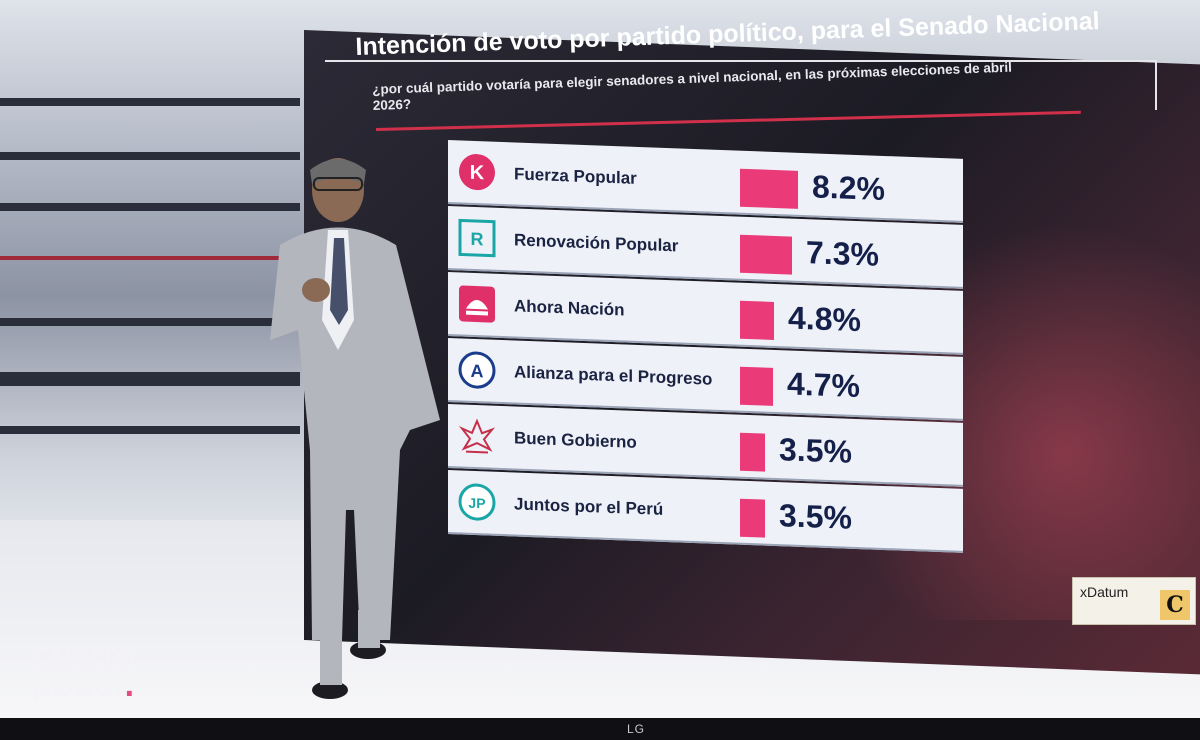  Describe the element at coordinates (596, 243) in the screenshot. I see `party-name: Renovación Popular` at that location.